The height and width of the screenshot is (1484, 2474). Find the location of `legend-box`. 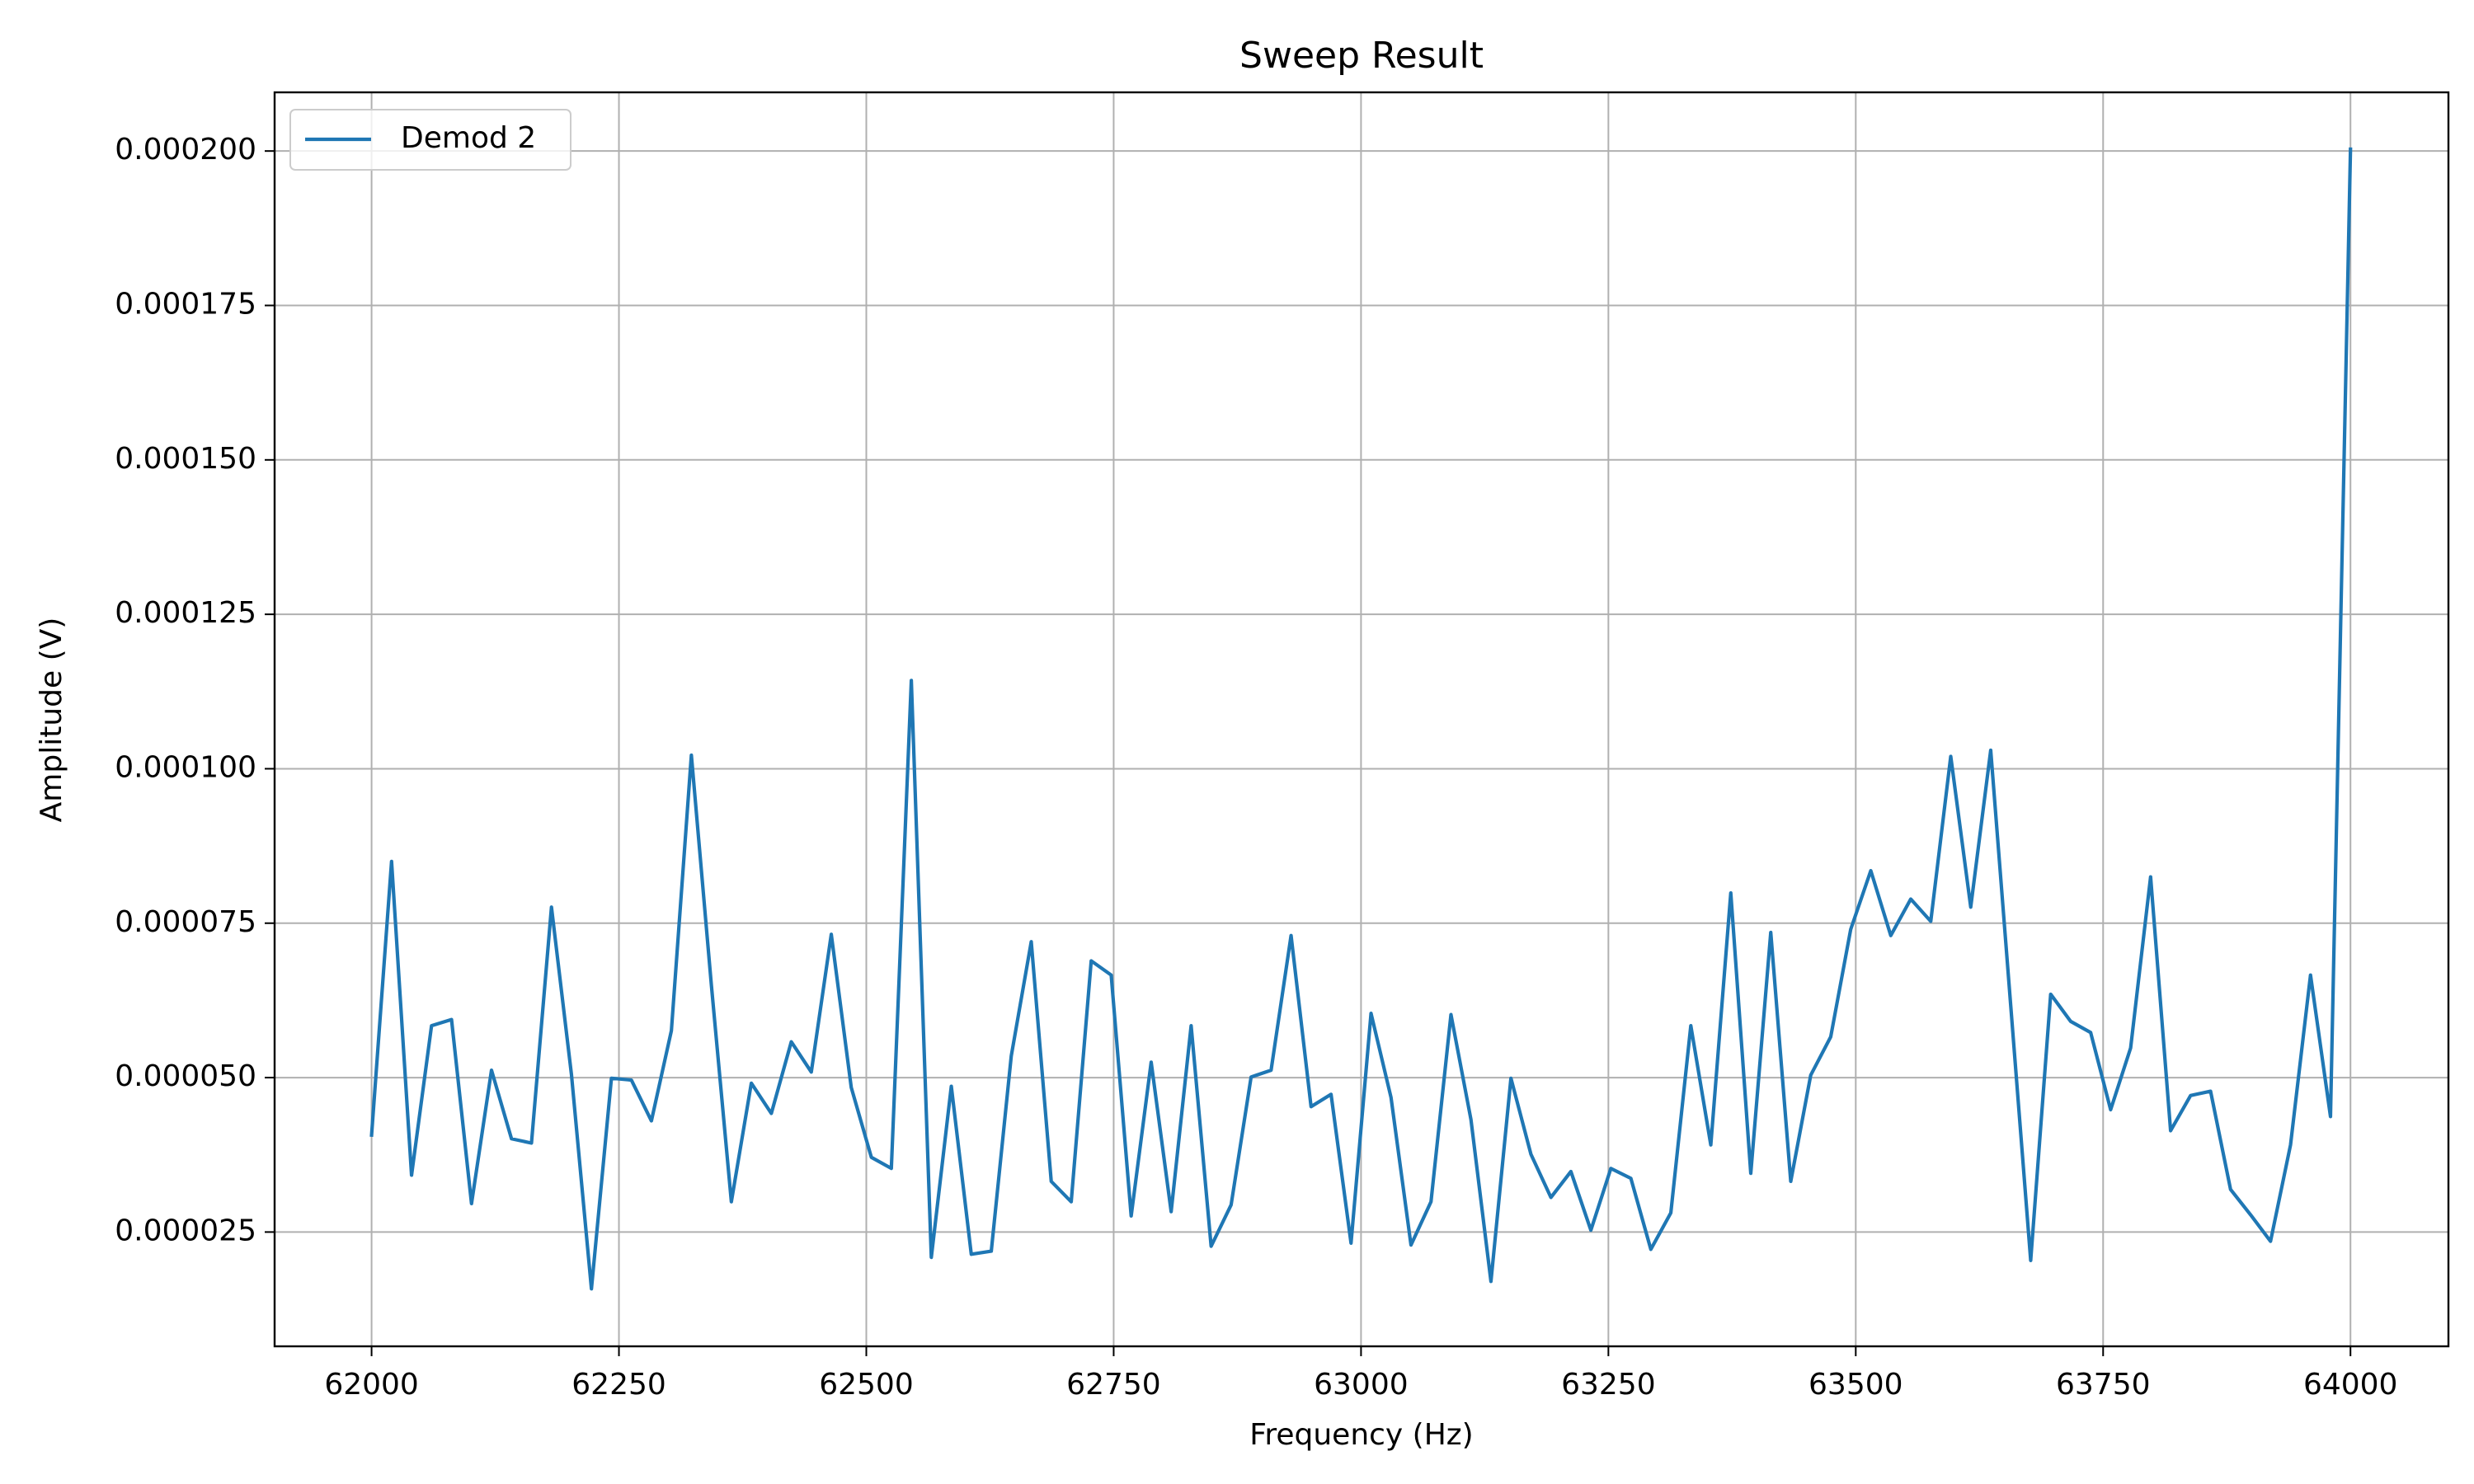

legend-box is located at coordinates (430, 140).